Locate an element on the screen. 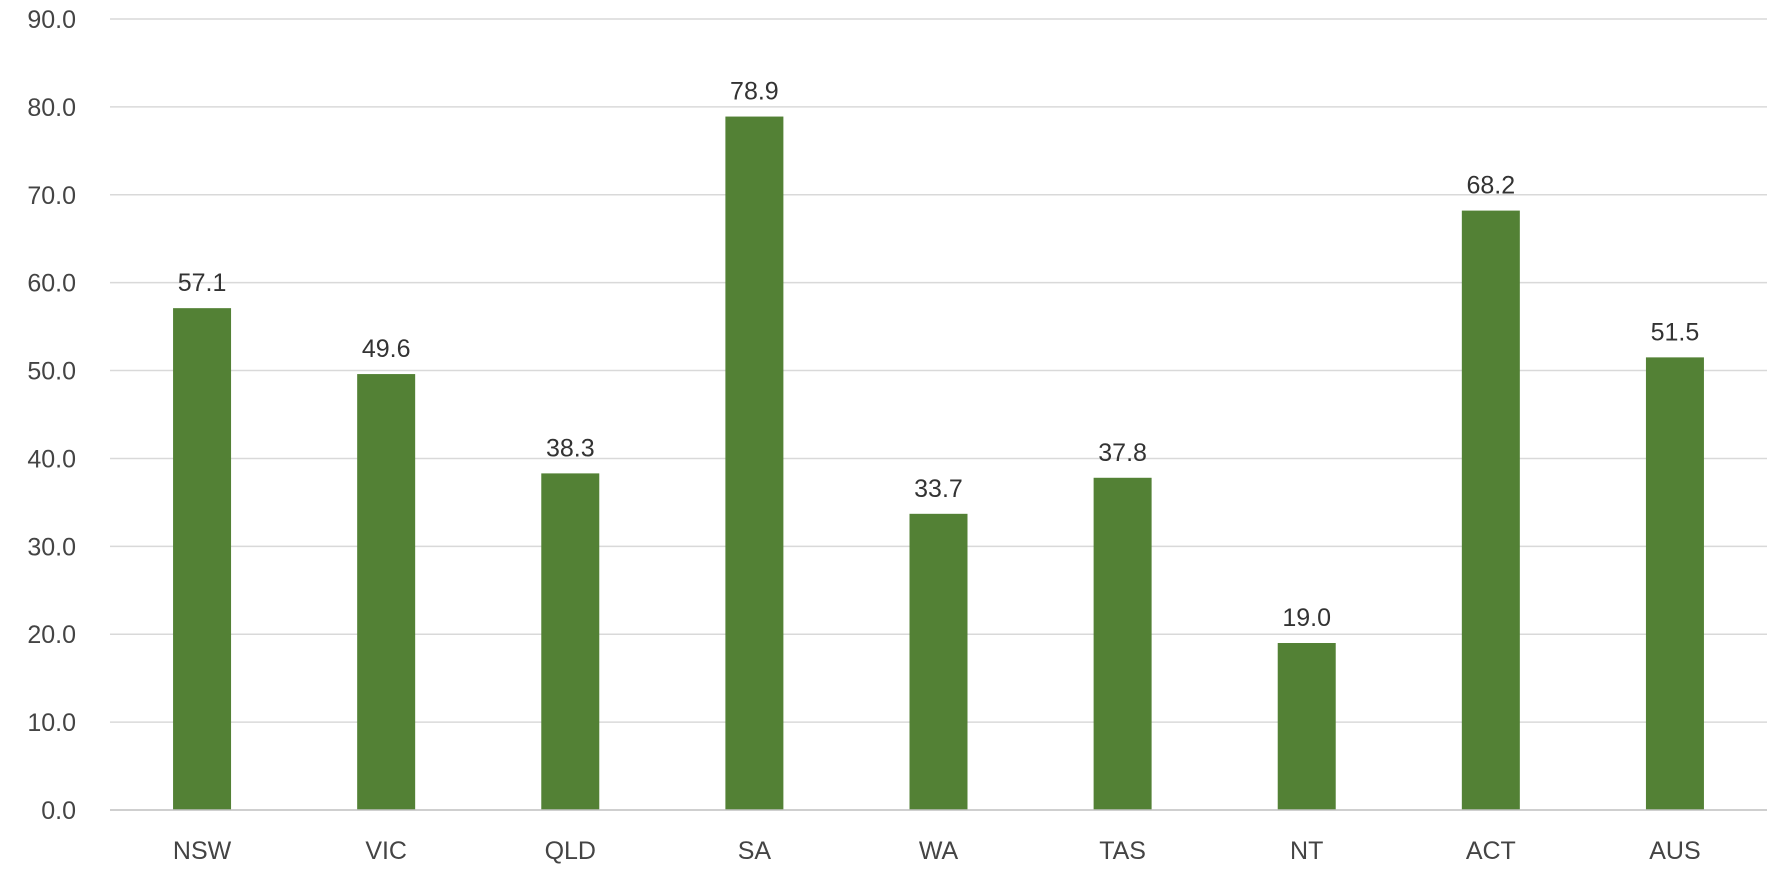 This screenshot has width=1777, height=869. bar-vic is located at coordinates (386, 592).